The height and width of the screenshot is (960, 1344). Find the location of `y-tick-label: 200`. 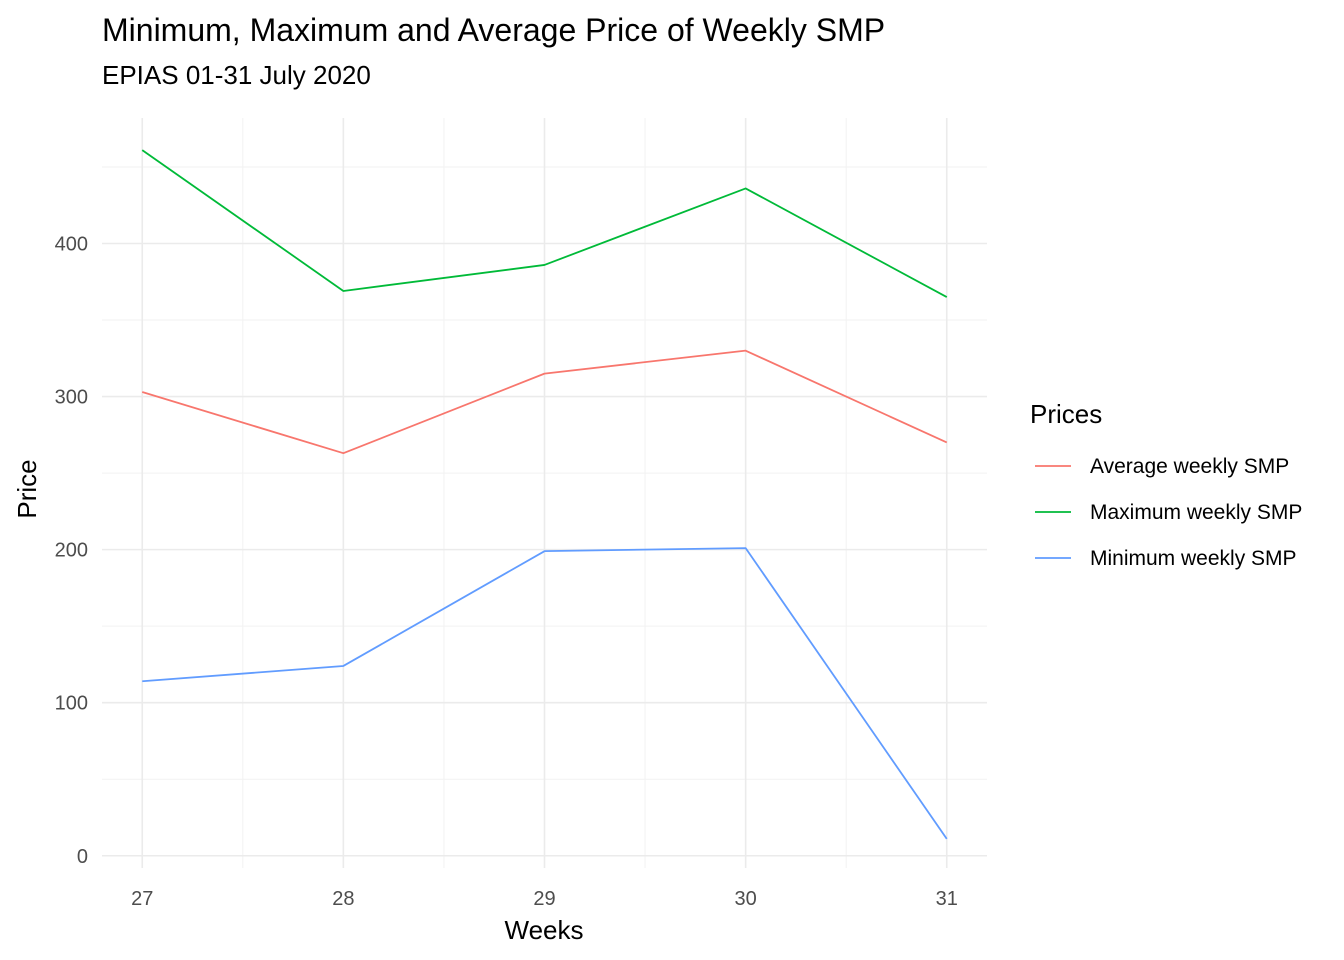

y-tick-label: 200 is located at coordinates (71, 551).